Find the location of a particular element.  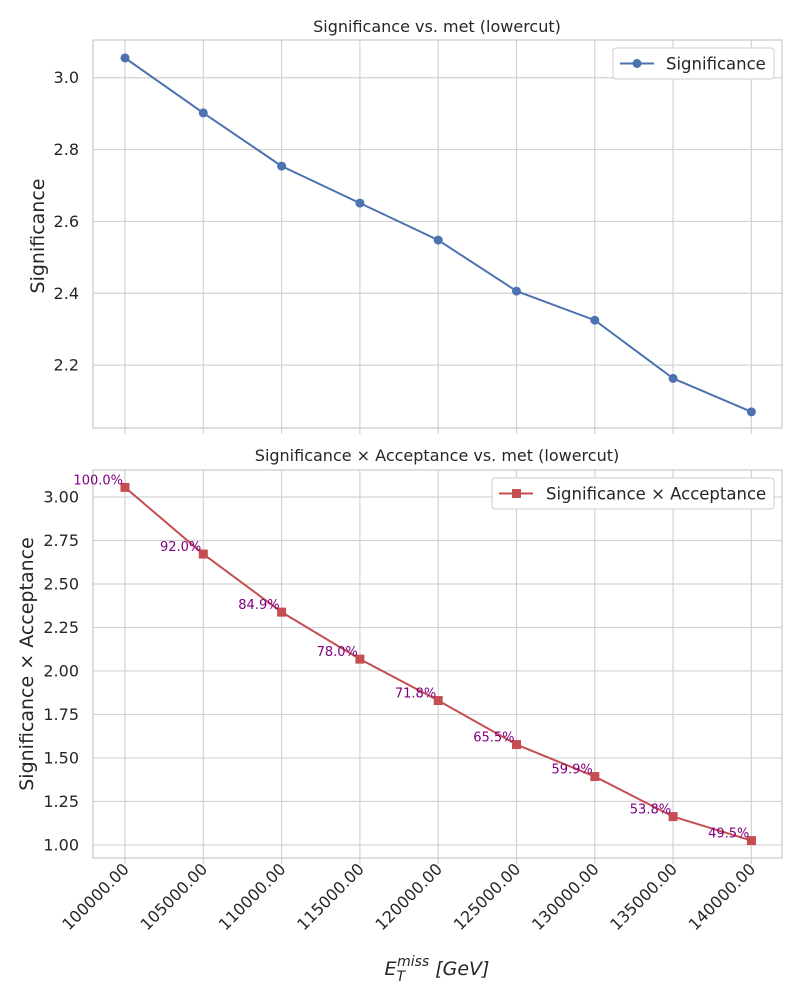

bottom-ytick-label: 2.25 is located at coordinates (61, 627).